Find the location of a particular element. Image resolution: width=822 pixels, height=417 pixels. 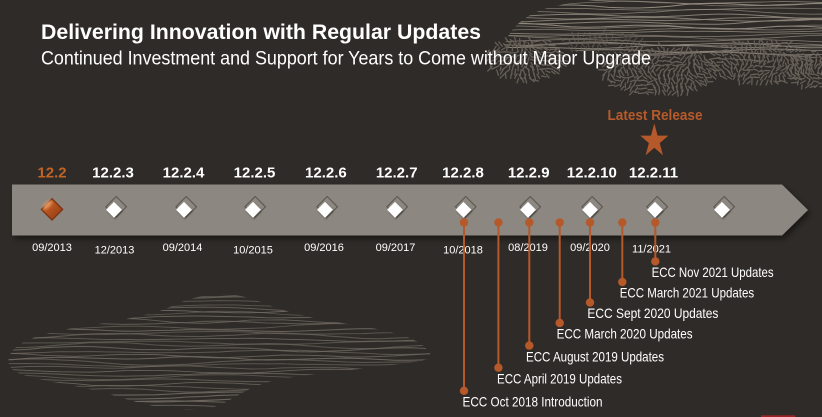

svg-text: 10/2015 is located at coordinates (253, 251).